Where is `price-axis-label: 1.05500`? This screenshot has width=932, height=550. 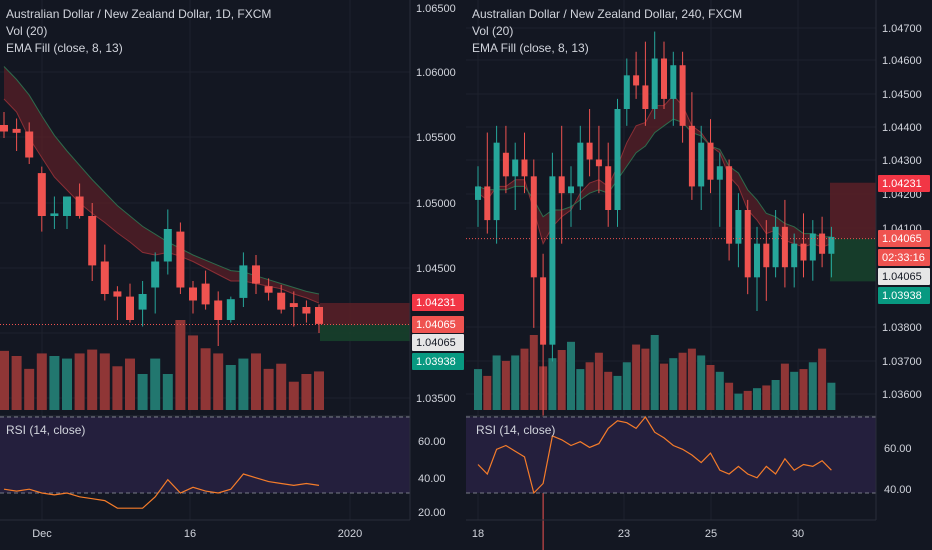 price-axis-label: 1.05500 is located at coordinates (436, 138).